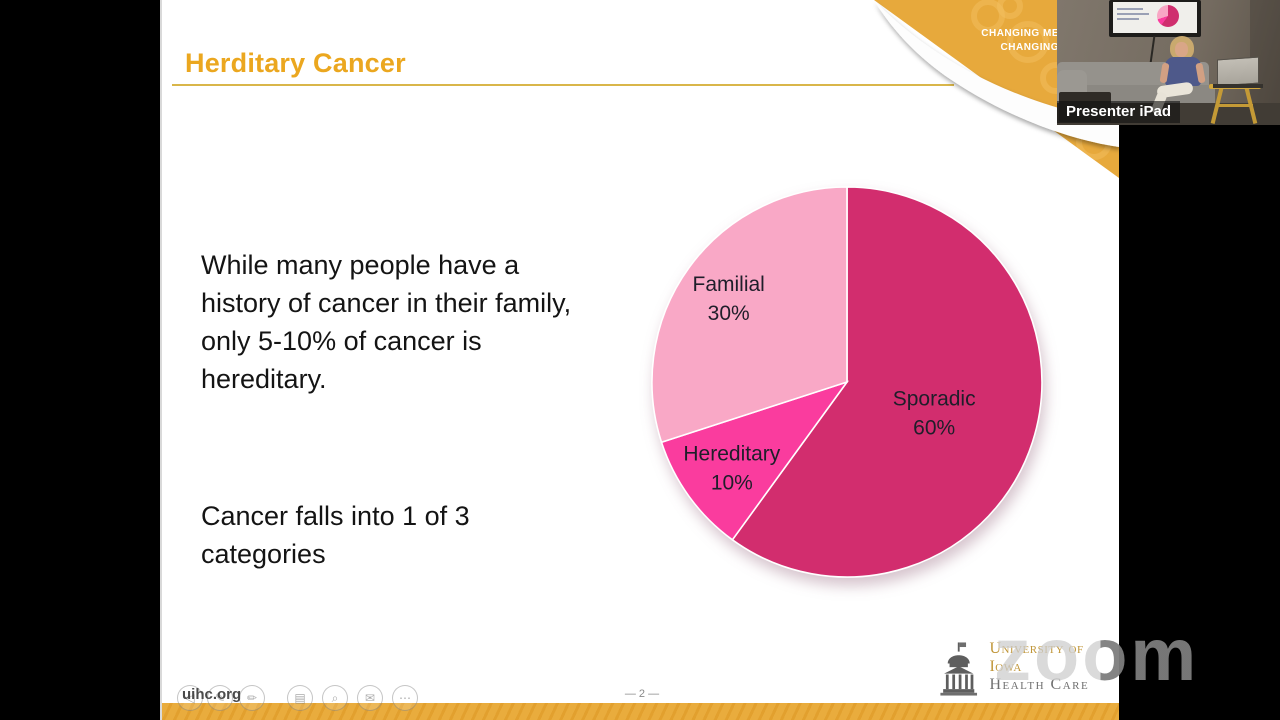  What do you see at coordinates (1238, 71) in the screenshot?
I see `laptop` at bounding box center [1238, 71].